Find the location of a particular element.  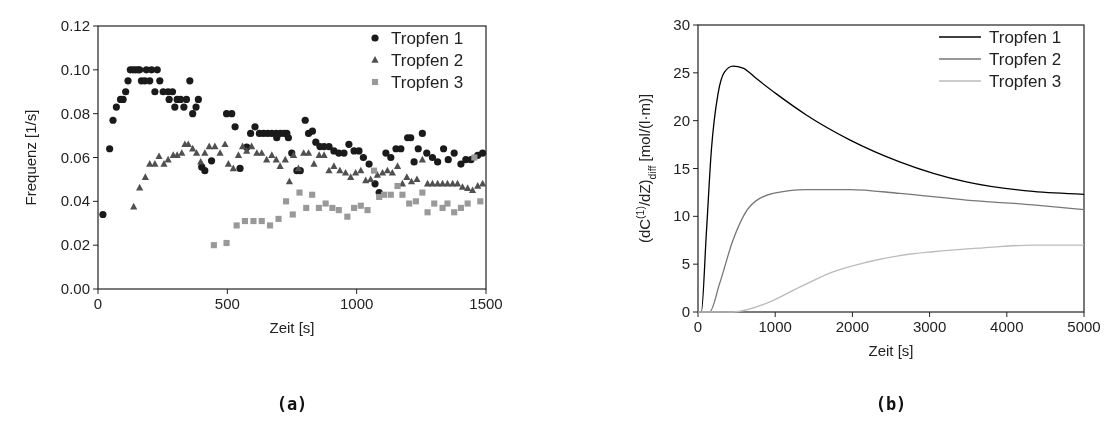

y-tick-label: 0.02 is located at coordinates (75, 245).